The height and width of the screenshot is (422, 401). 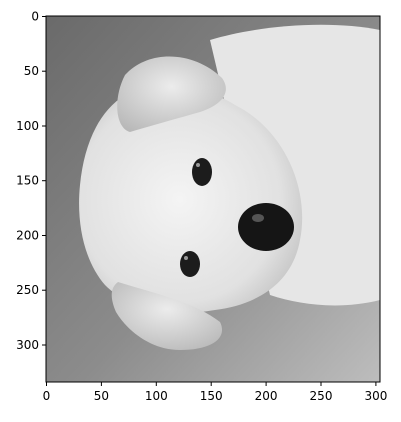 I want to click on x-tick-label: 50, so click(x=101, y=396).